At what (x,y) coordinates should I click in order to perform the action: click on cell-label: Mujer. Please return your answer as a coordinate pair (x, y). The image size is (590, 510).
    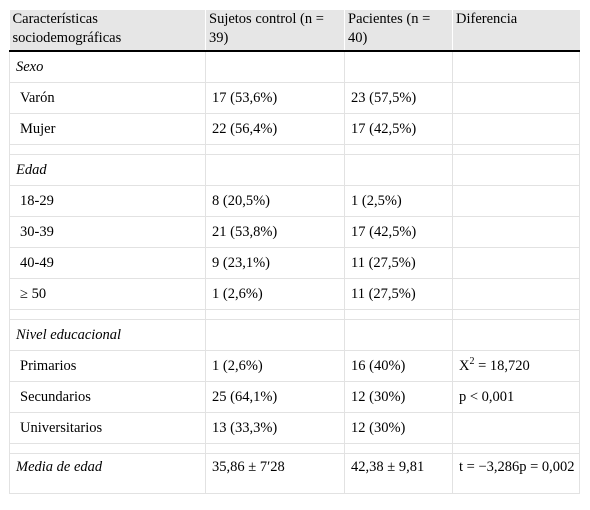
    Looking at the image, I should click on (107, 129).